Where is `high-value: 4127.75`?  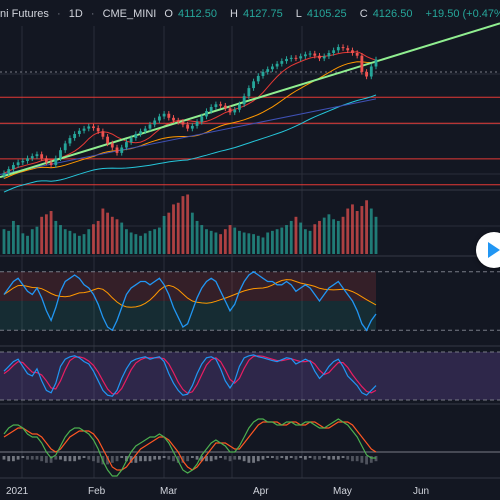
high-value: 4127.75 is located at coordinates (262, 14).